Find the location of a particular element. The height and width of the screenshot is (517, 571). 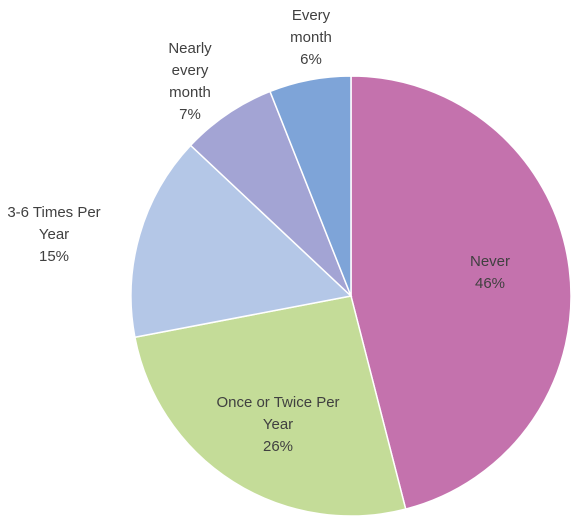

value-label: 6% is located at coordinates (311, 59).